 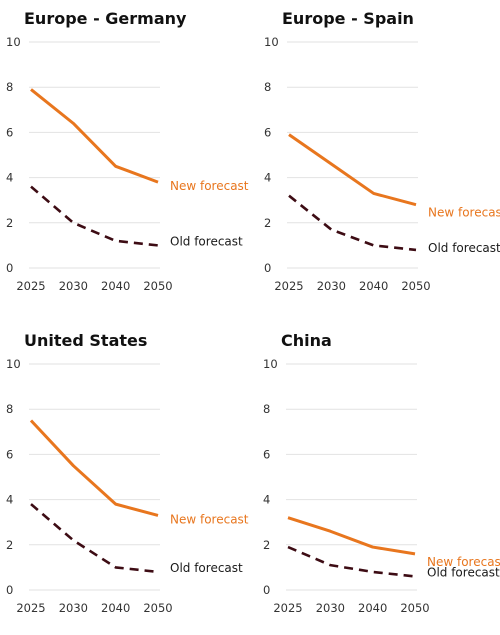 I want to click on chart-title: China, so click(x=306, y=340).